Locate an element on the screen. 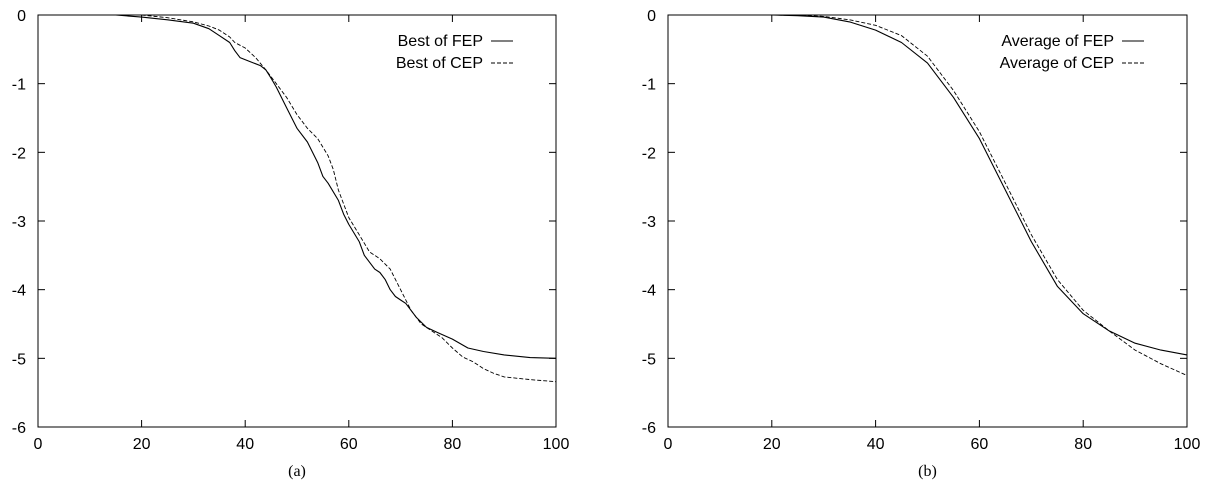 The width and height of the screenshot is (1208, 495). panel-caption: (a) is located at coordinates (297, 471).